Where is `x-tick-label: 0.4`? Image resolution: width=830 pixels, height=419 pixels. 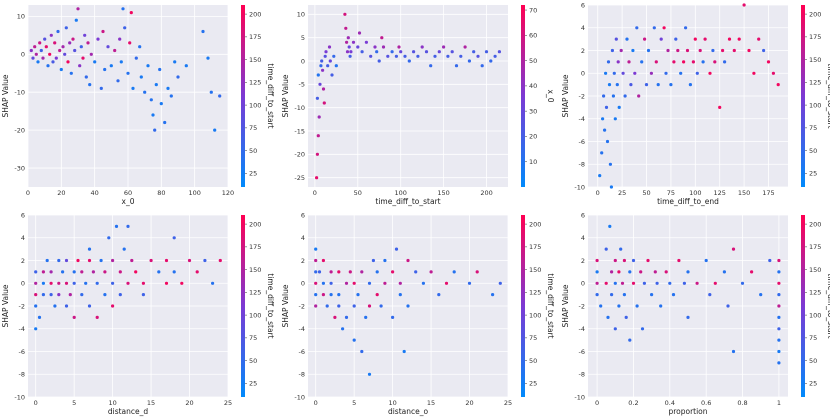
x-tick-label: 0.4 is located at coordinates (670, 403).